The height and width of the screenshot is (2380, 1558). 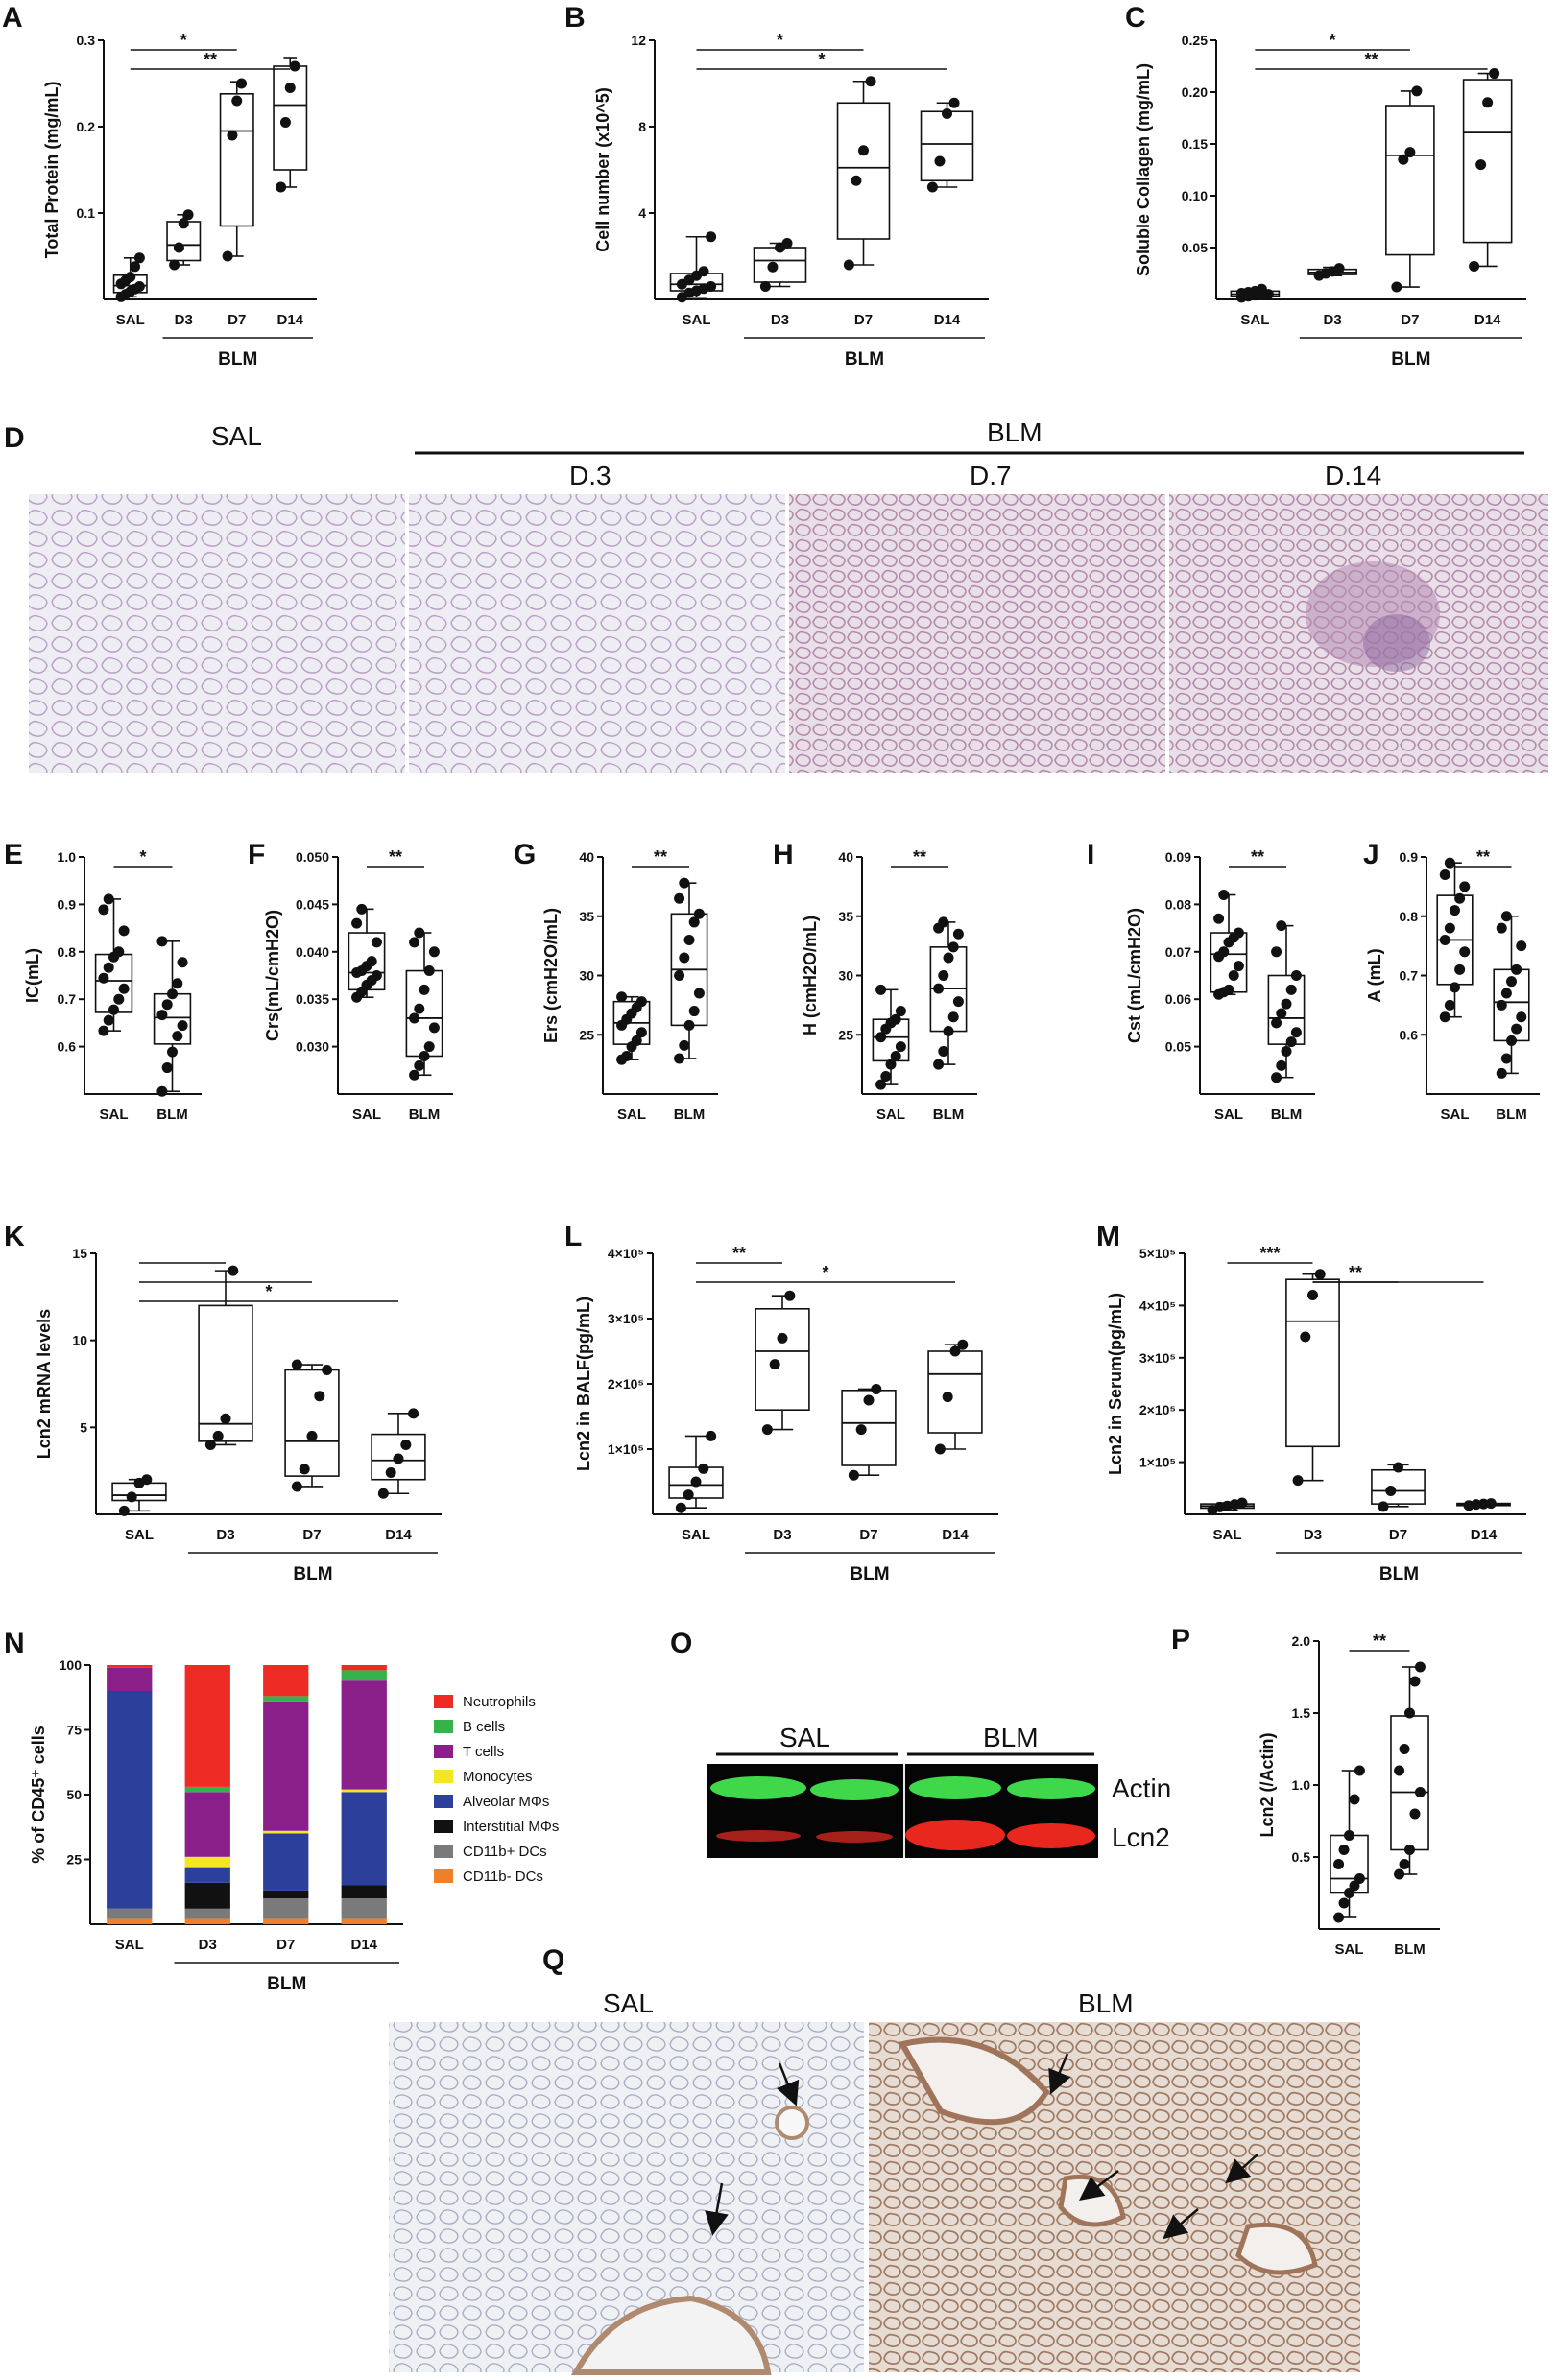 What do you see at coordinates (1143, 170) in the screenshot?
I see `y-axis-label-C: Soluble Collagen (mg/mL)` at bounding box center [1143, 170].